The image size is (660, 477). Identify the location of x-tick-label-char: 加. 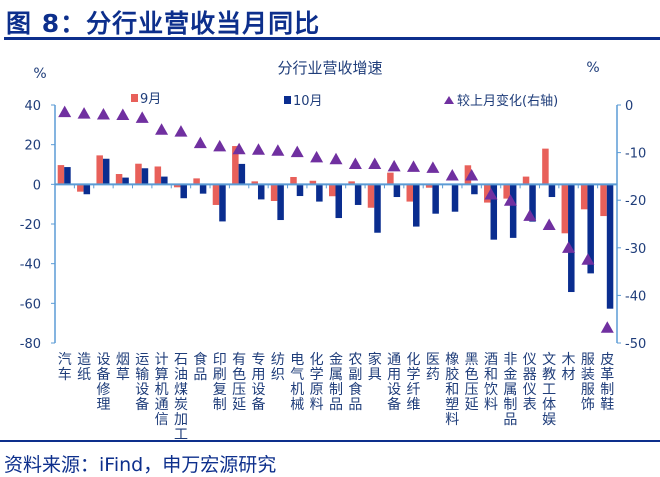
(181, 420).